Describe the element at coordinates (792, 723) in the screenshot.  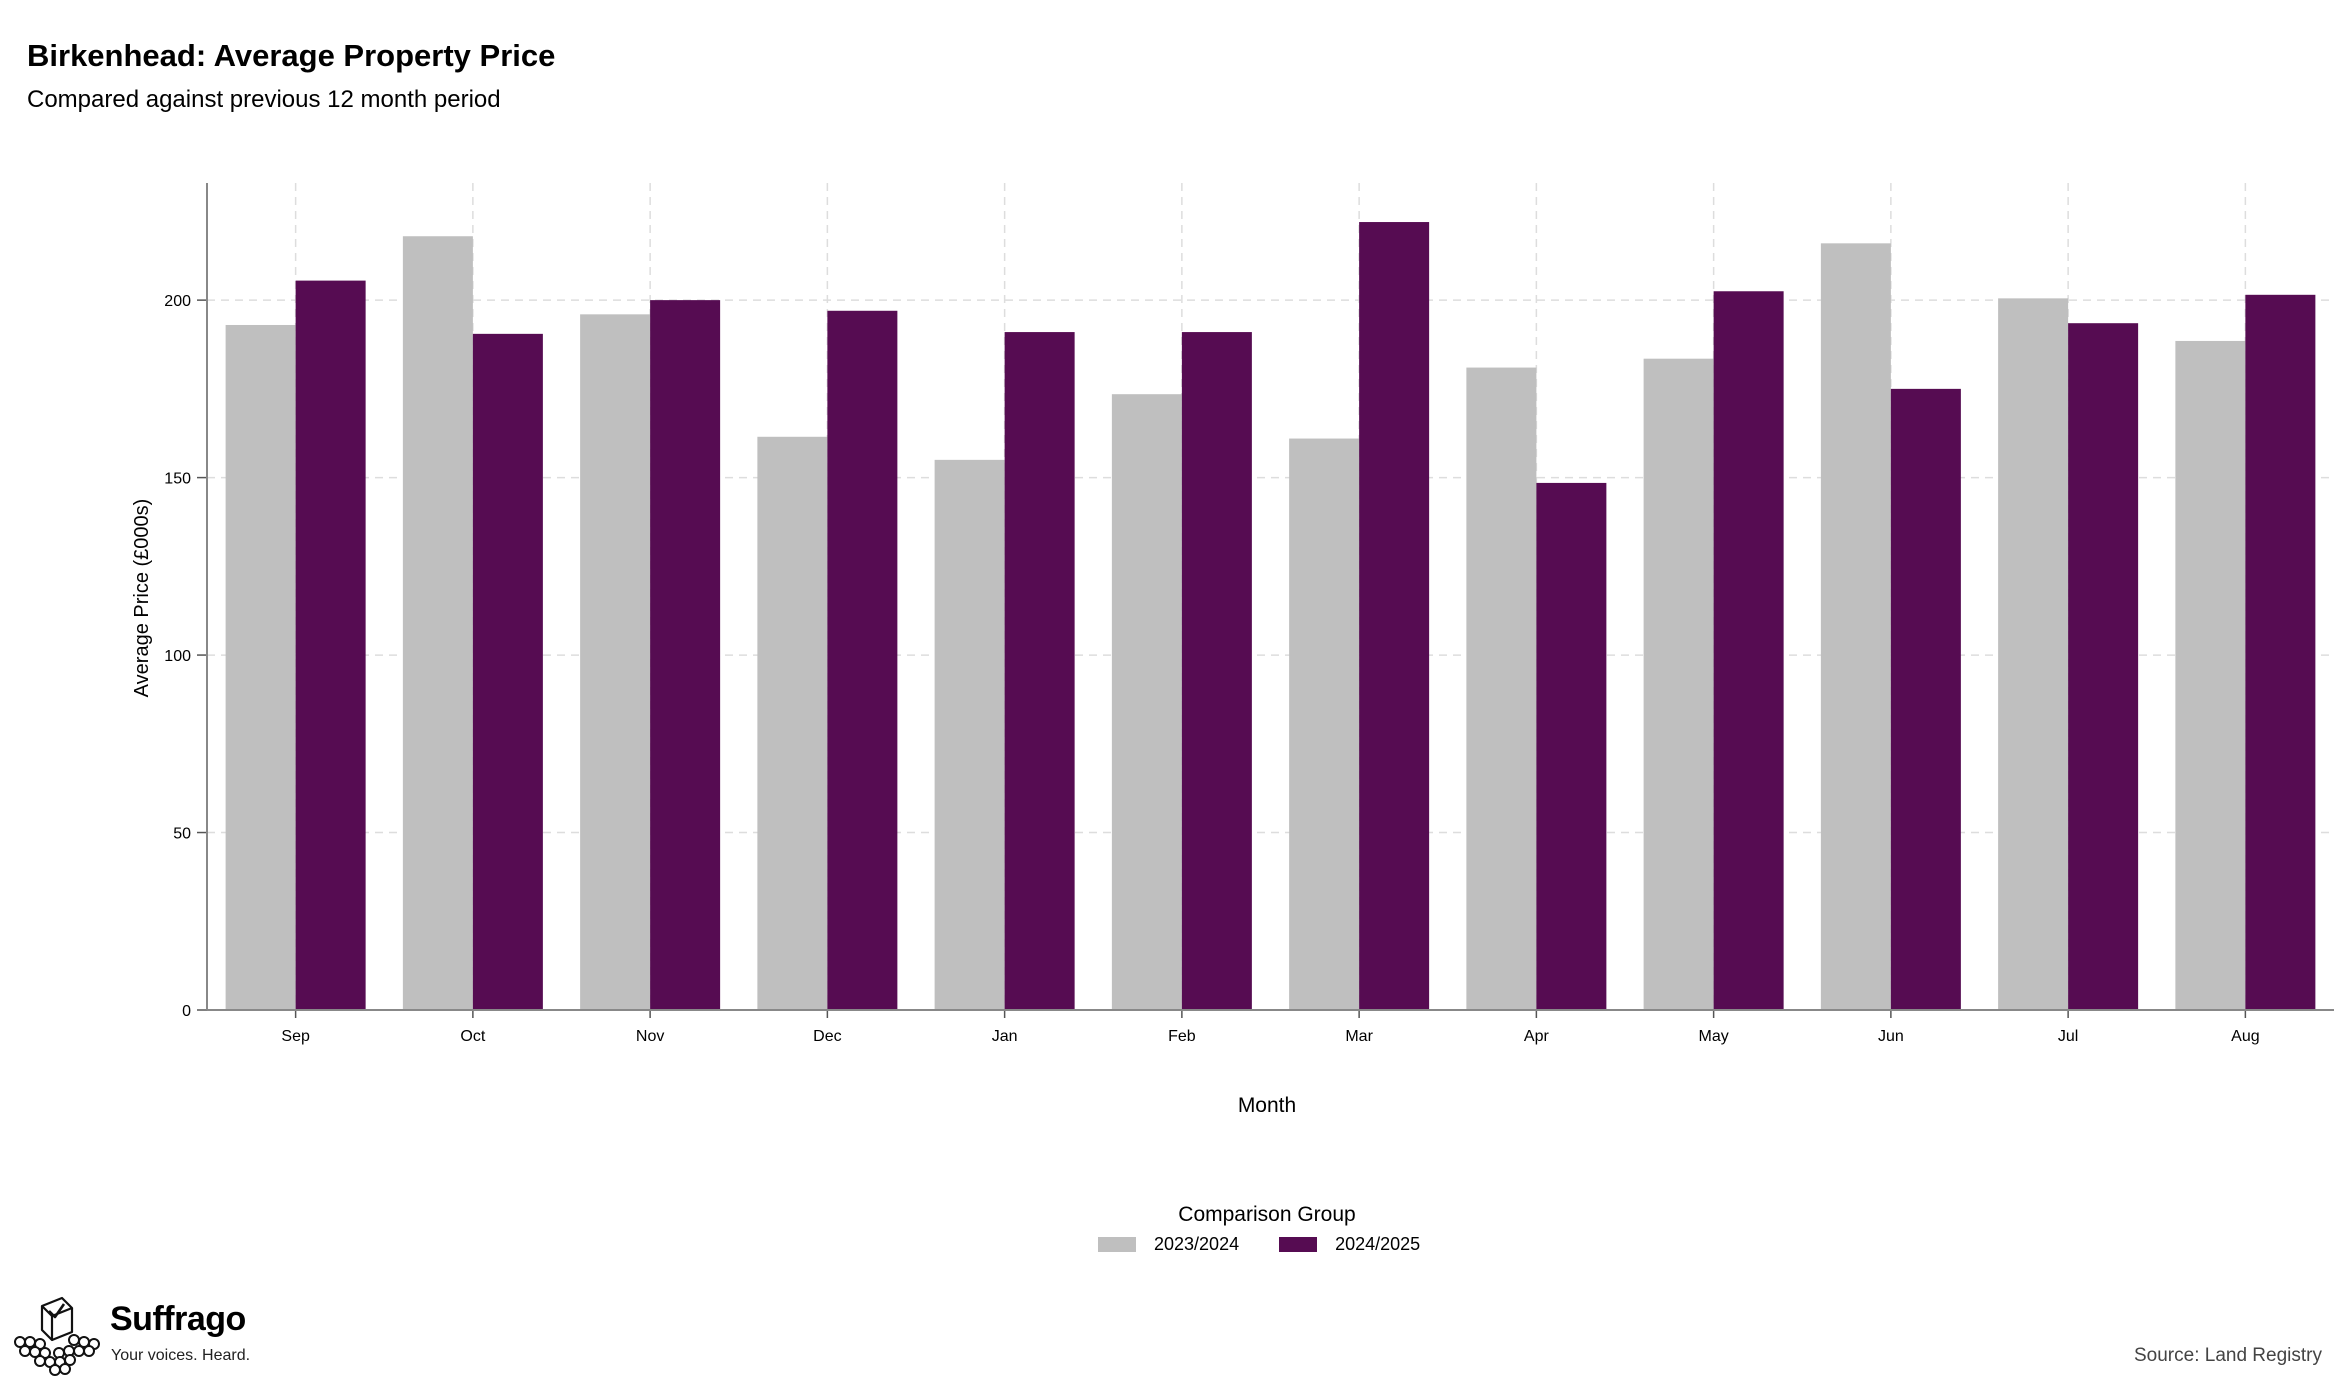
I see `bar-2023-2024-dec: 2023/2024 Dec: 161.5` at that location.